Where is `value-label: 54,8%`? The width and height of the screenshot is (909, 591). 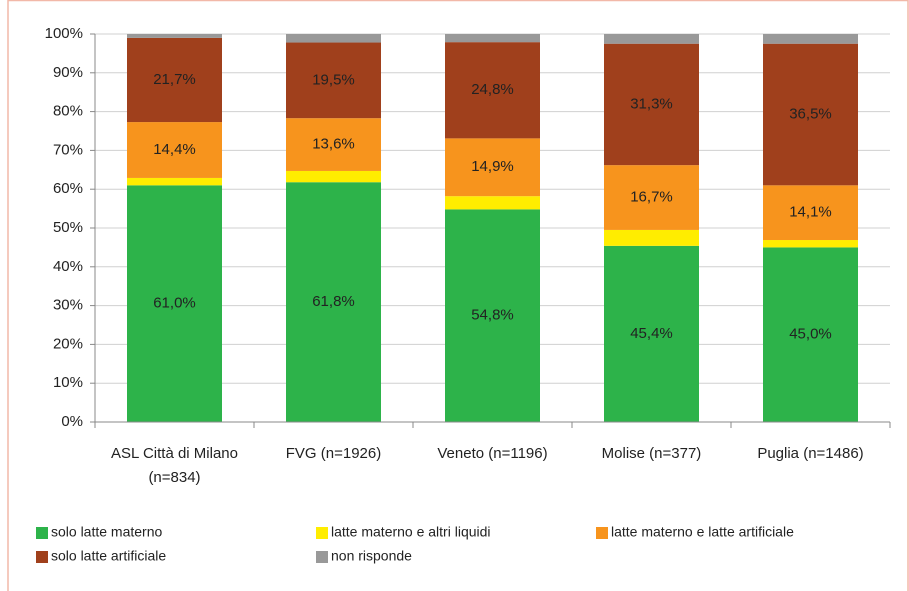
value-label: 54,8% is located at coordinates (492, 315).